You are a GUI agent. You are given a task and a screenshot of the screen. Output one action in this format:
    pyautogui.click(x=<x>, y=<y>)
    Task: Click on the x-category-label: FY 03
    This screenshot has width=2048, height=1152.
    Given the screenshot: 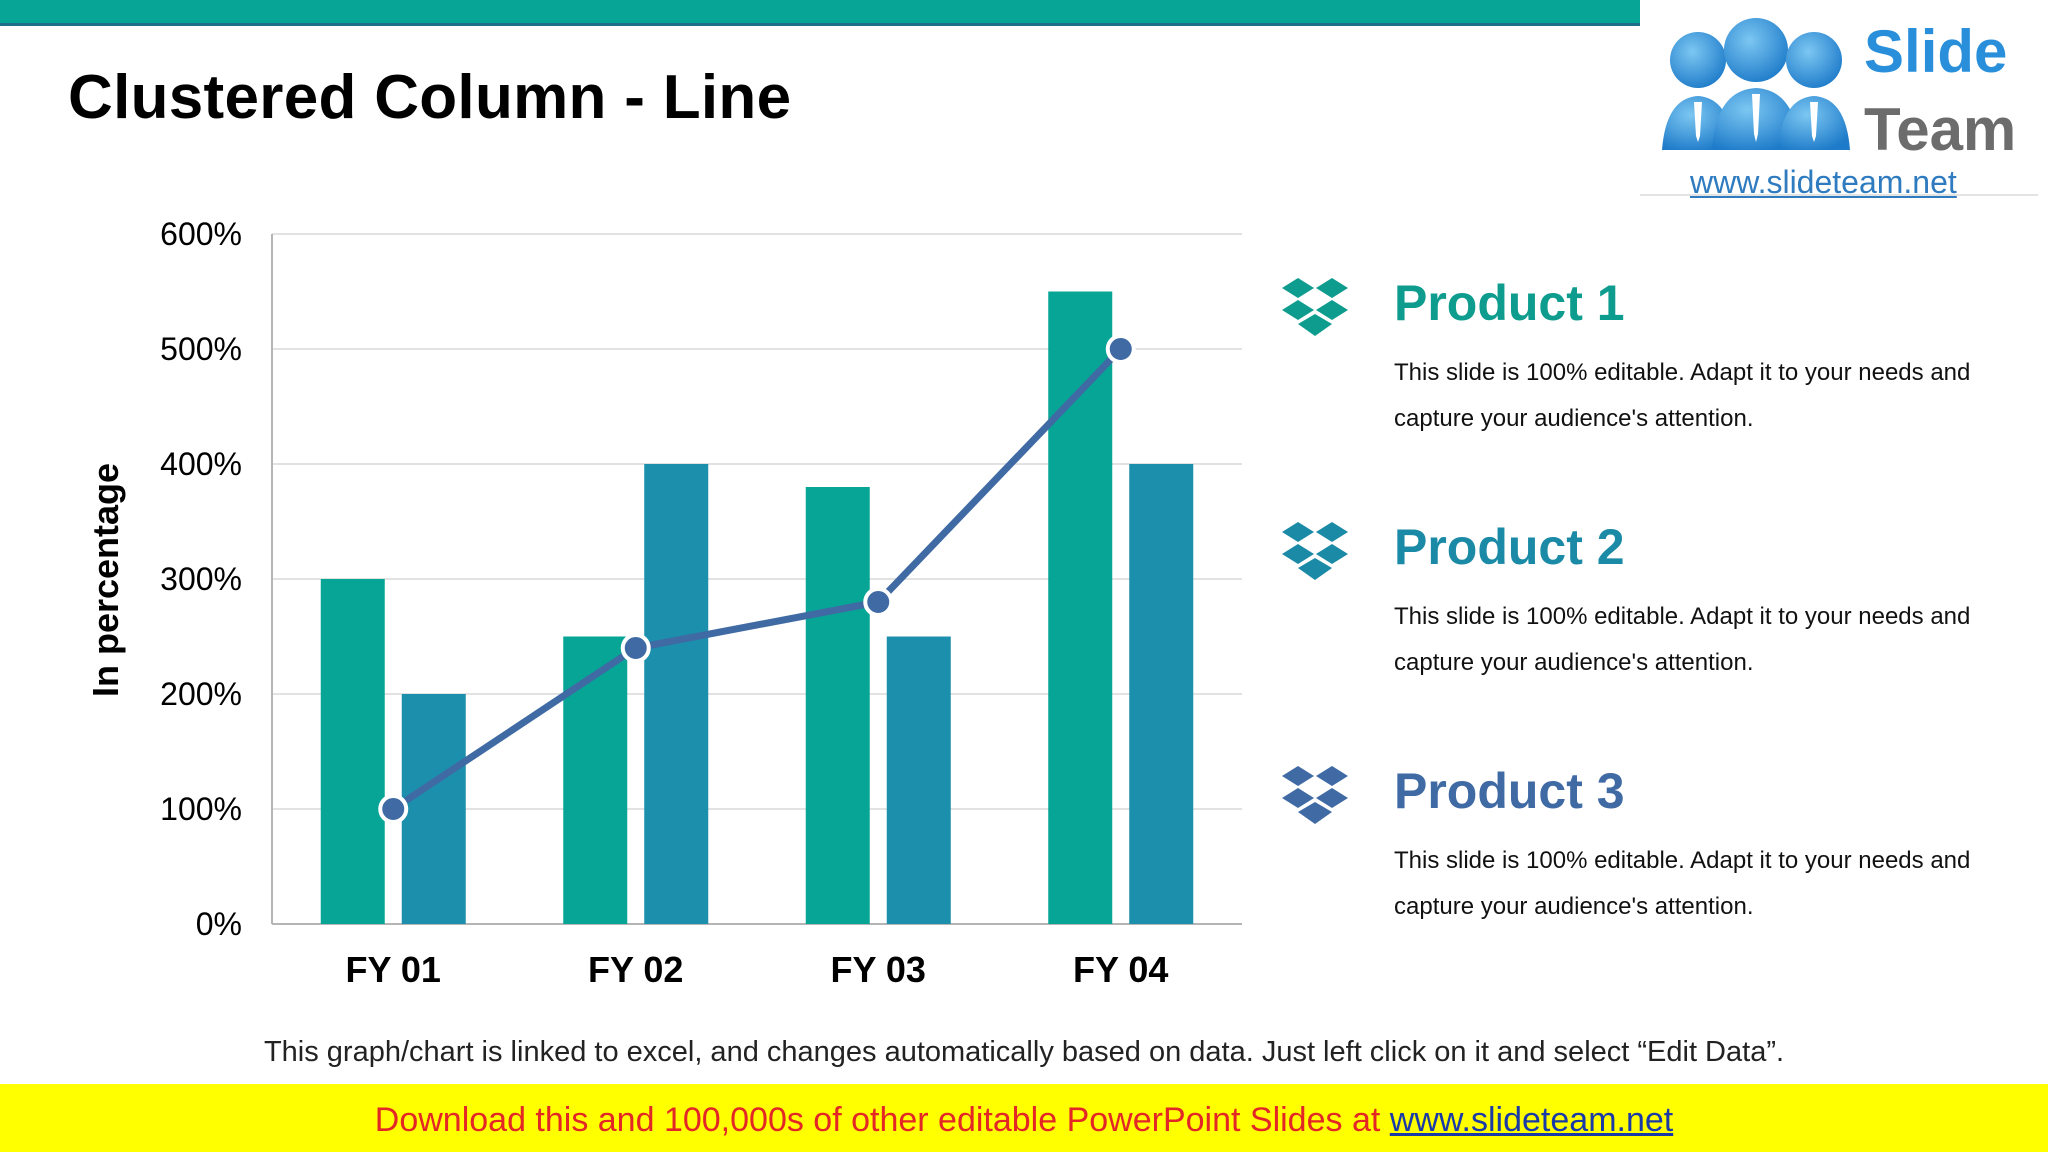 What is the action you would take?
    pyautogui.click(x=878, y=969)
    